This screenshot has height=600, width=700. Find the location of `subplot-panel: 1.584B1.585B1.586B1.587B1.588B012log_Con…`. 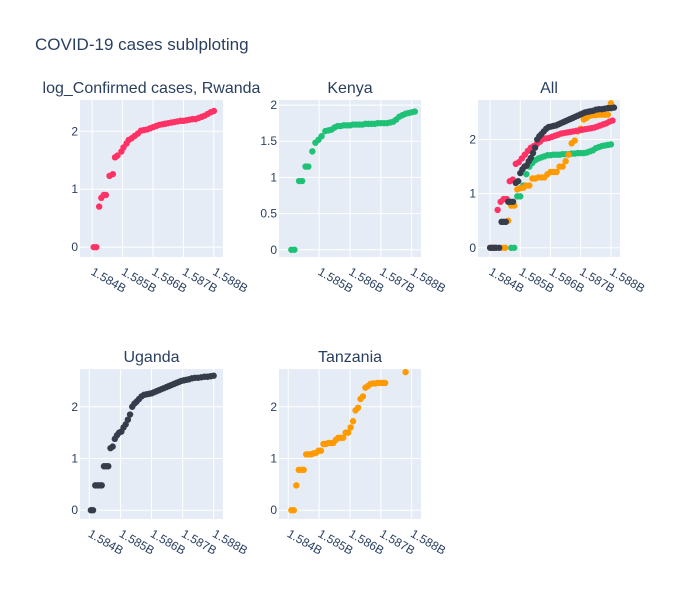

subplot-panel: 1.584B1.585B1.586B1.587B1.588B012log_Con… is located at coordinates (152, 188).